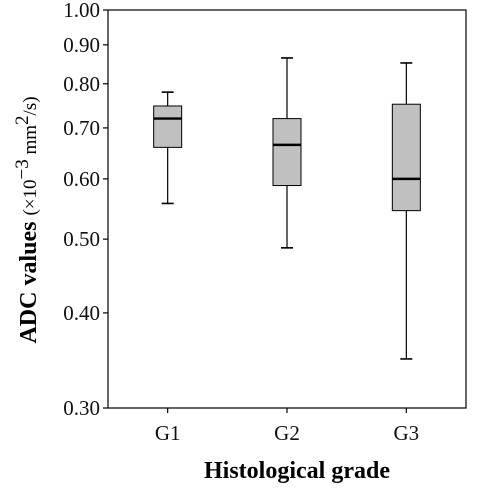 This screenshot has width=485, height=488. I want to click on x-tick-label: G1, so click(168, 433).